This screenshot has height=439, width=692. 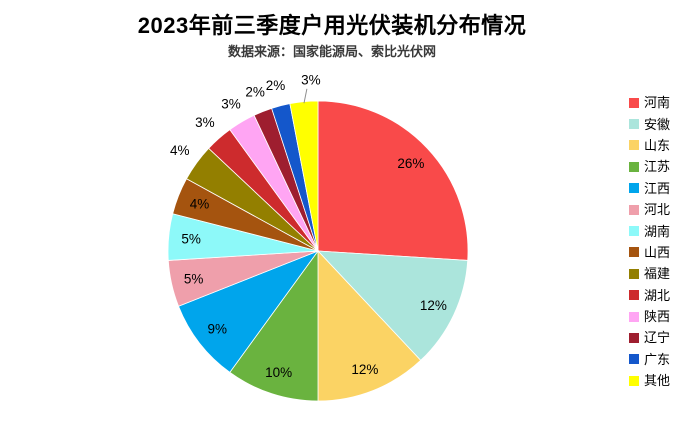 I want to click on legend-label: 江苏, so click(x=657, y=167).